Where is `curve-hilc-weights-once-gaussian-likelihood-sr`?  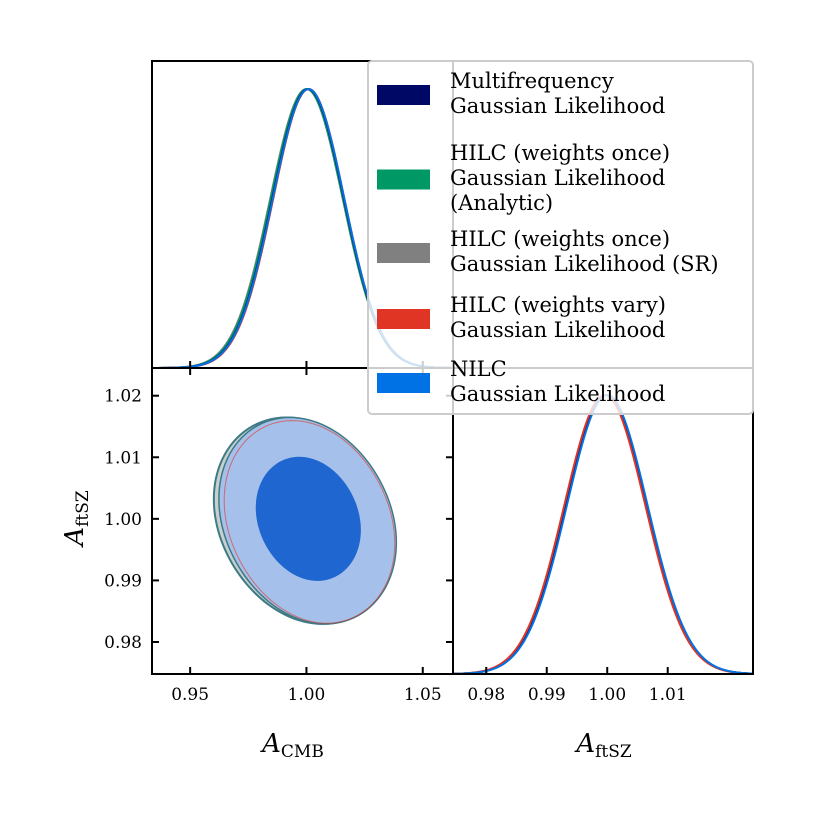
curve-hilc-weights-once-gaussian-likelihood-sr is located at coordinates (603, 534).